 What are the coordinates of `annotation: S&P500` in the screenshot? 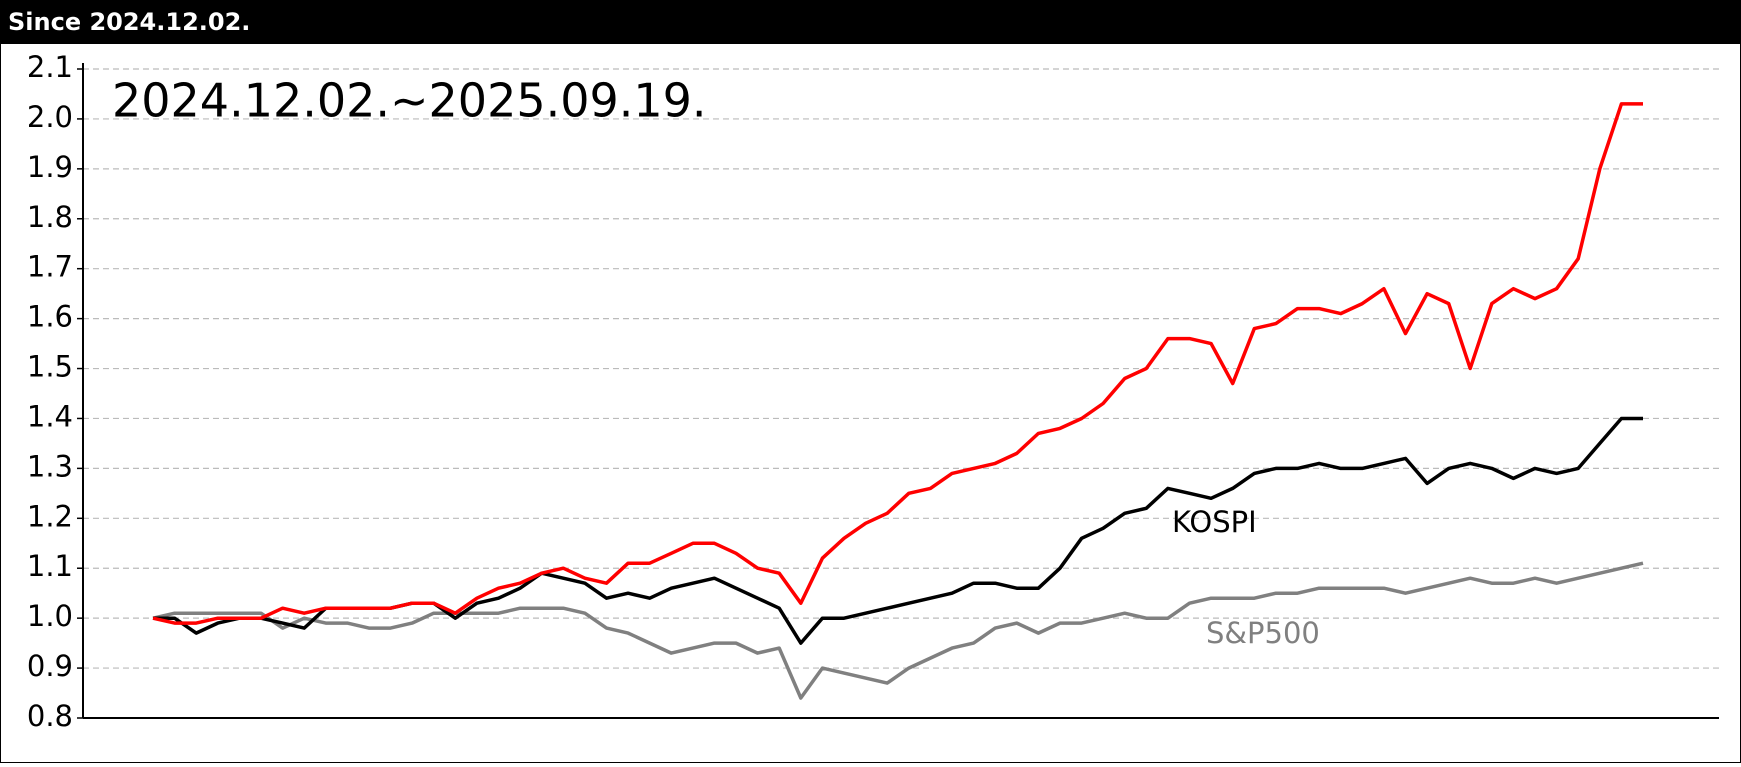 It's located at (1263, 633).